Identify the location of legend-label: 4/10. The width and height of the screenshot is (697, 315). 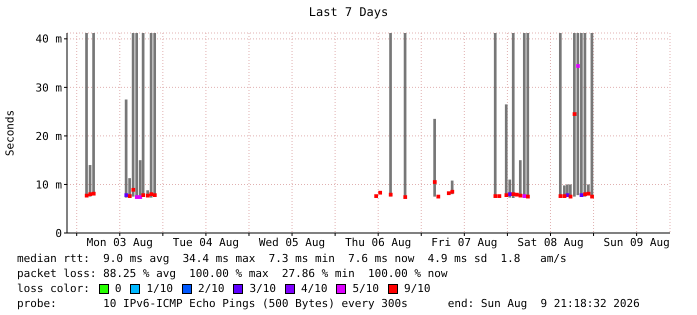
(314, 288).